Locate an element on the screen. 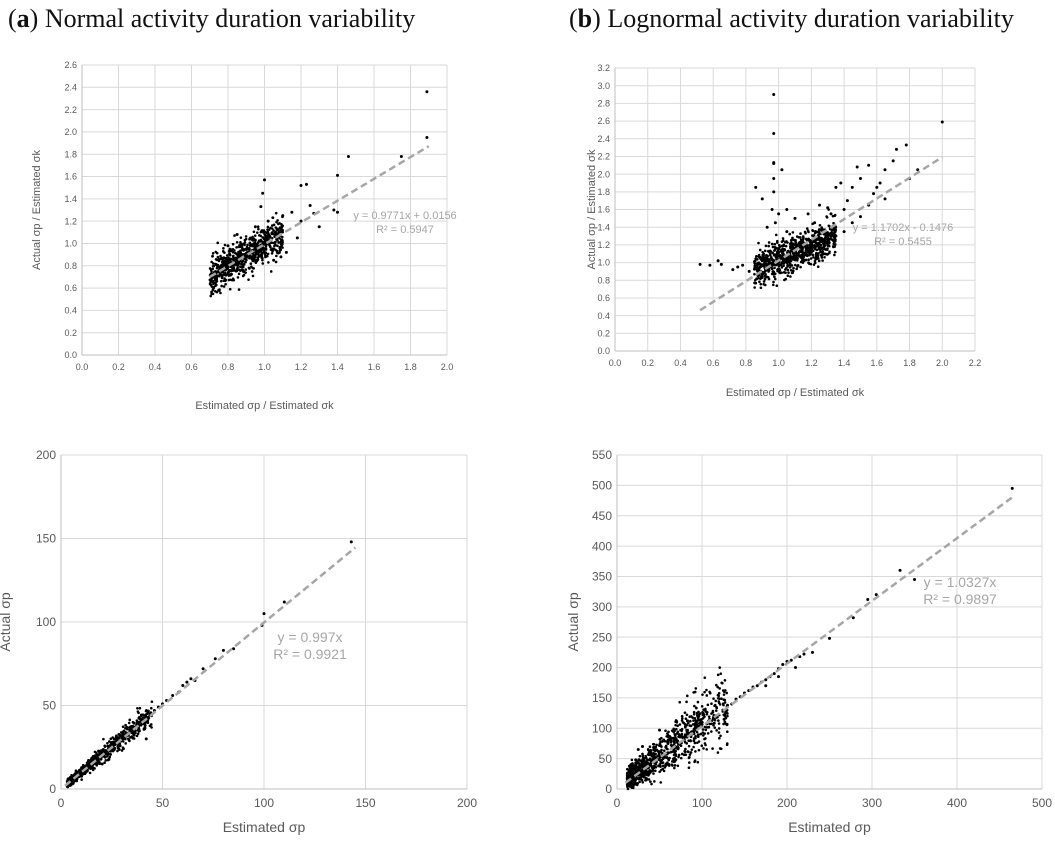  x-axis-label: Estimated σp / Estimated σk is located at coordinates (795, 393).